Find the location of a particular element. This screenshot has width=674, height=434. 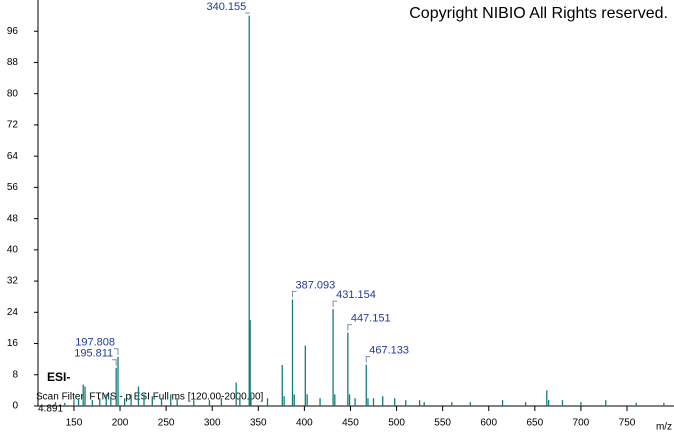

y-tick-label: 96 is located at coordinates (13, 31).